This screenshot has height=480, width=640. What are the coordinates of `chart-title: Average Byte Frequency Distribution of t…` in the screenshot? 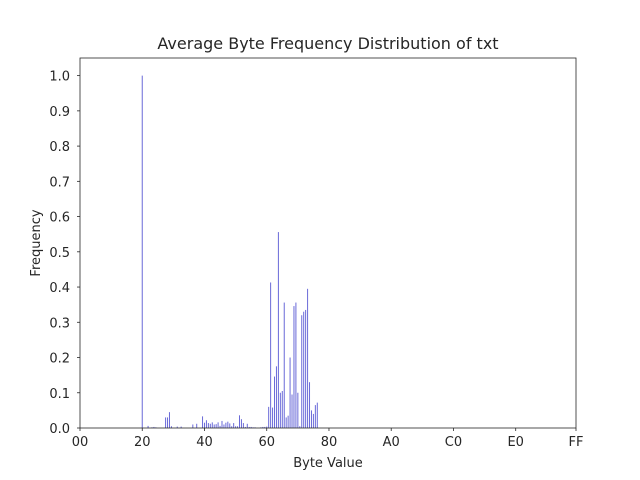 It's located at (327, 43).